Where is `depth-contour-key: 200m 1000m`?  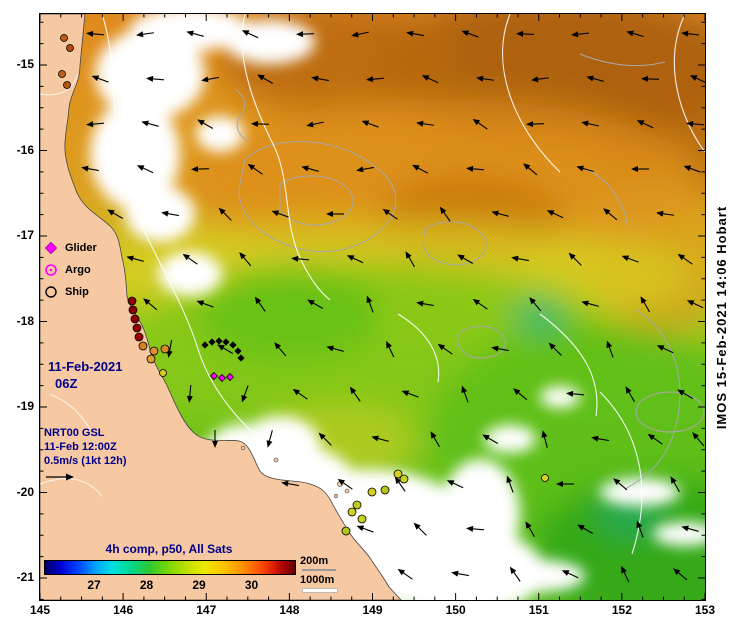 depth-contour-key: 200m 1000m is located at coordinates (319, 575).